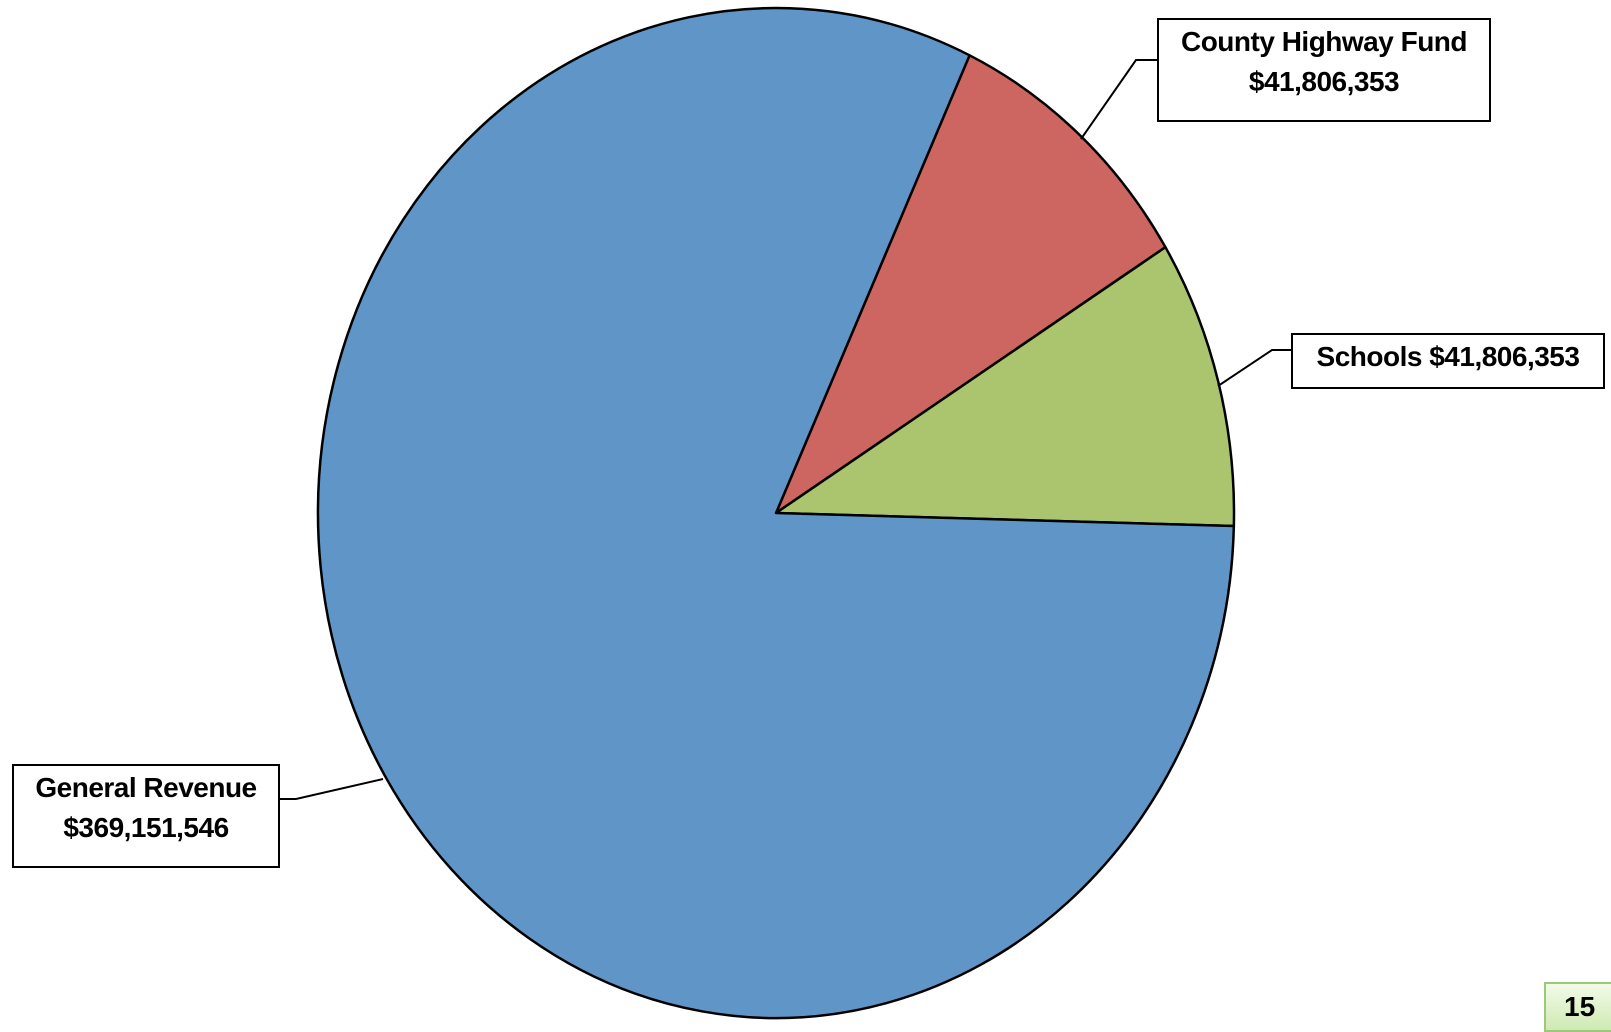 Image resolution: width=1611 pixels, height=1032 pixels. Describe the element at coordinates (332, 789) in the screenshot. I see `leader-line-general-revenue` at that location.